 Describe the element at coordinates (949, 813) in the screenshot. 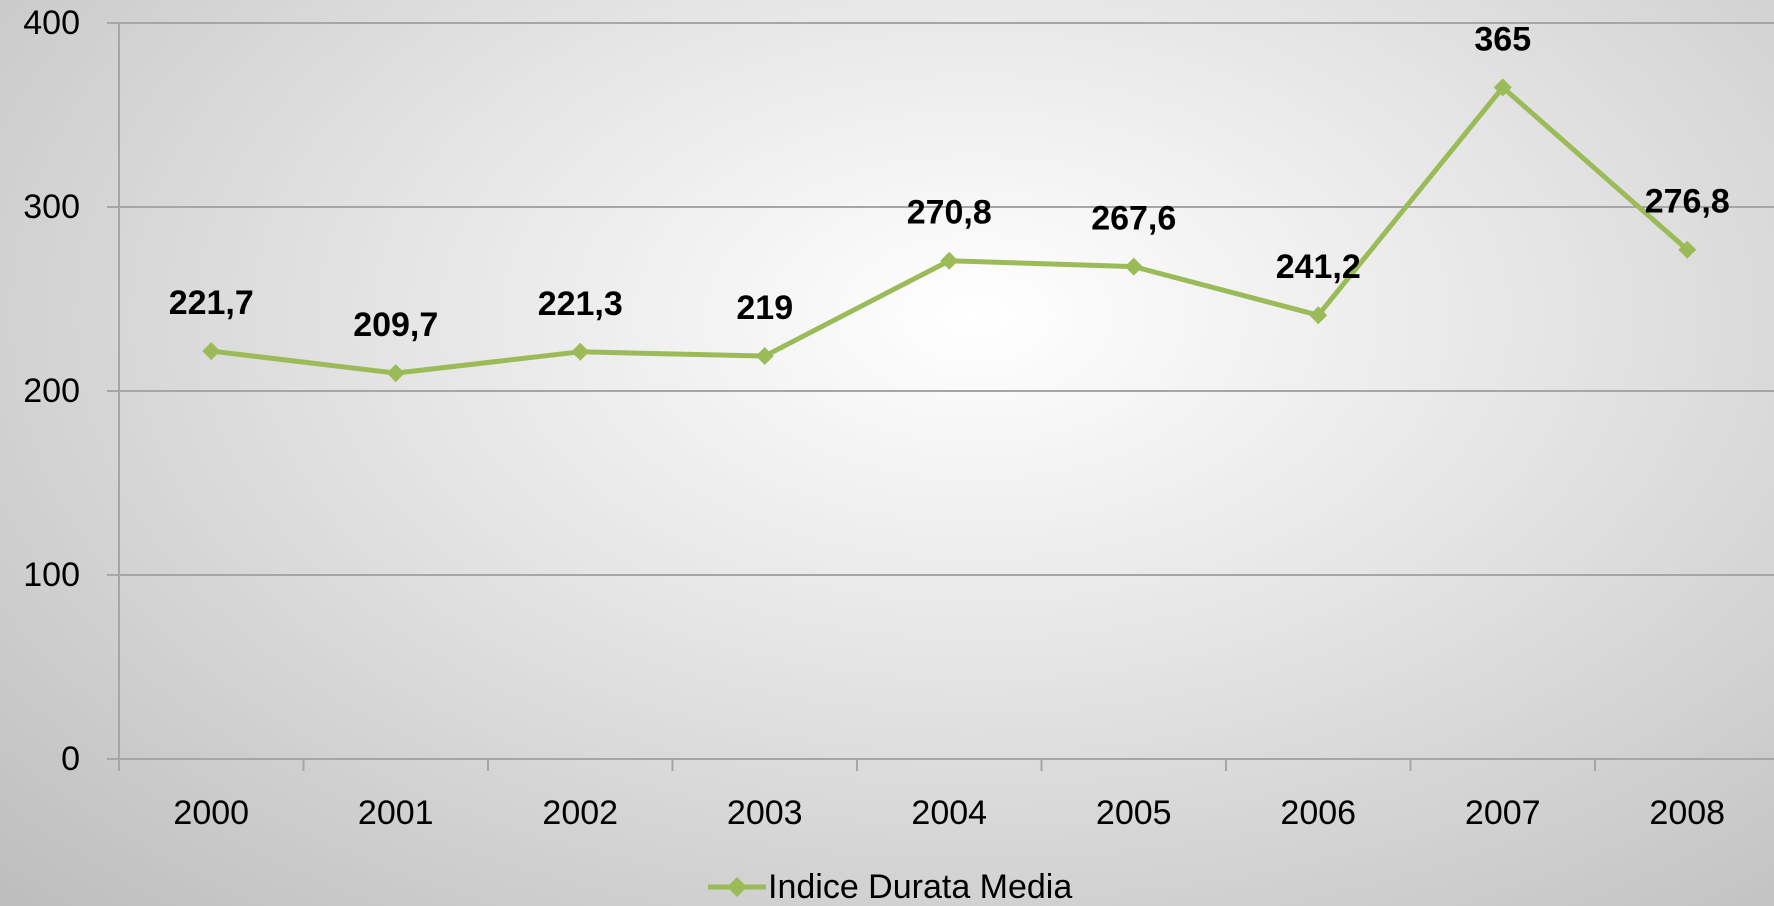

I see `x-tick-label: 2004` at that location.